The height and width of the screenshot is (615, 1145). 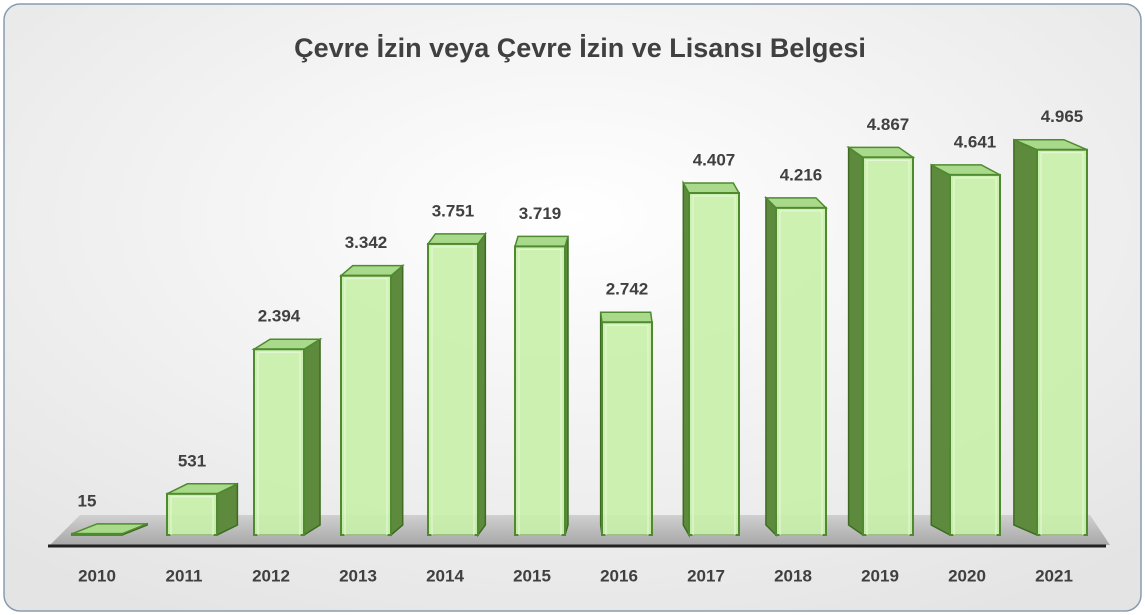 What do you see at coordinates (888, 124) in the screenshot?
I see `value-label: 4.867` at bounding box center [888, 124].